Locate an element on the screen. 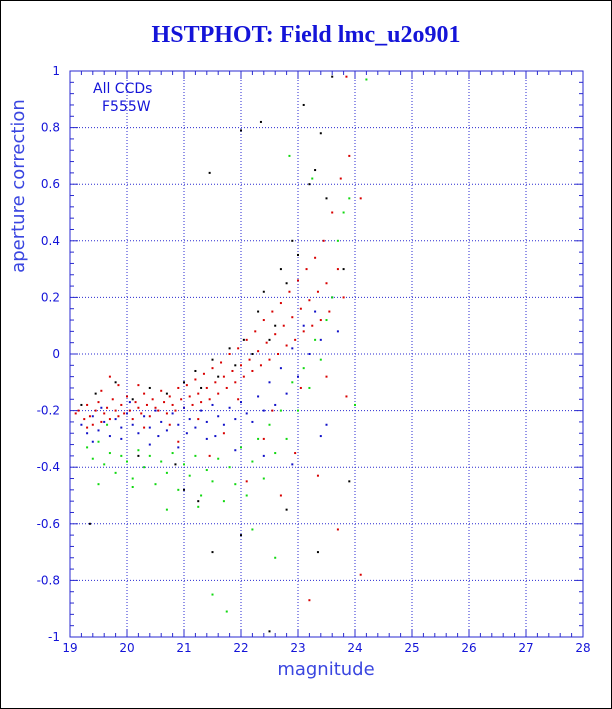 The height and width of the screenshot is (709, 612). x-tick-label: 19 is located at coordinates (69, 648).